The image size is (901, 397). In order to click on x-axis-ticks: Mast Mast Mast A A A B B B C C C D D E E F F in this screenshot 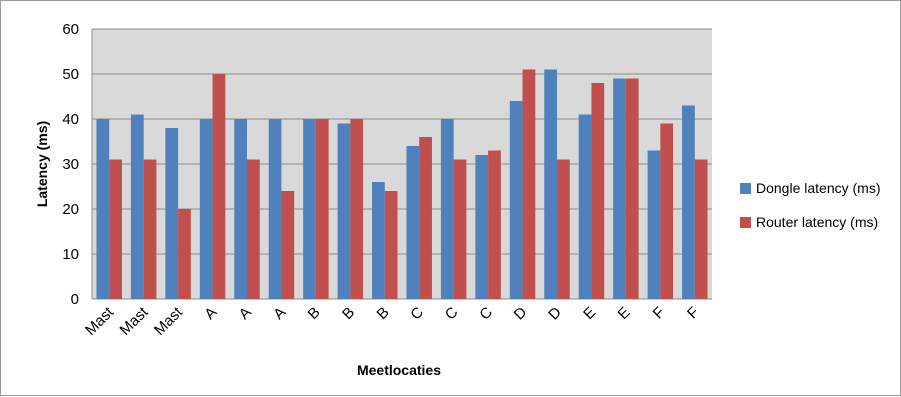, I will do `click(392, 321)`.